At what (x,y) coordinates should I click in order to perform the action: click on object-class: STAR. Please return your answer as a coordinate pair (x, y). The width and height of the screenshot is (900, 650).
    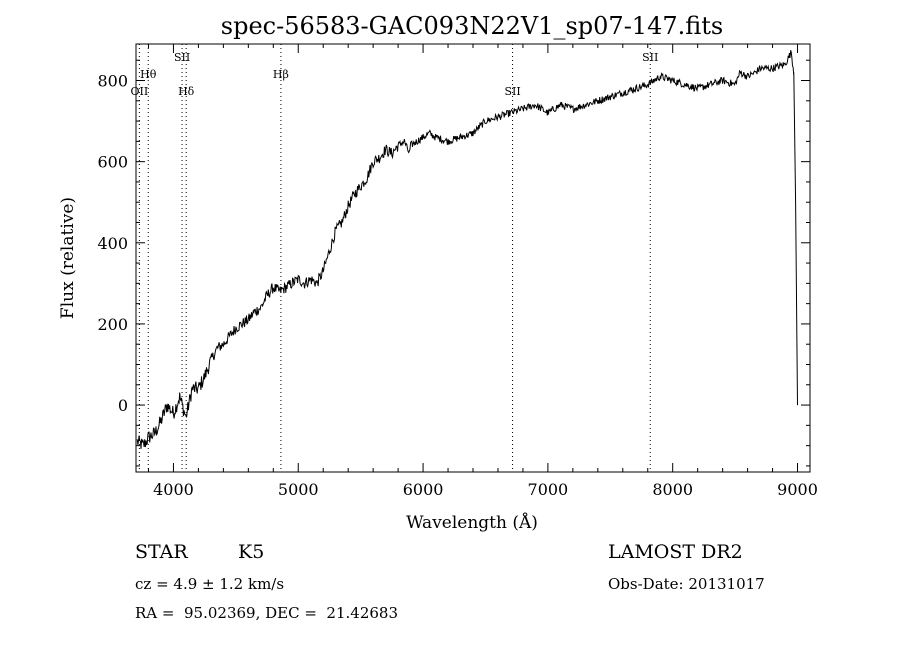
    Looking at the image, I should click on (161, 552).